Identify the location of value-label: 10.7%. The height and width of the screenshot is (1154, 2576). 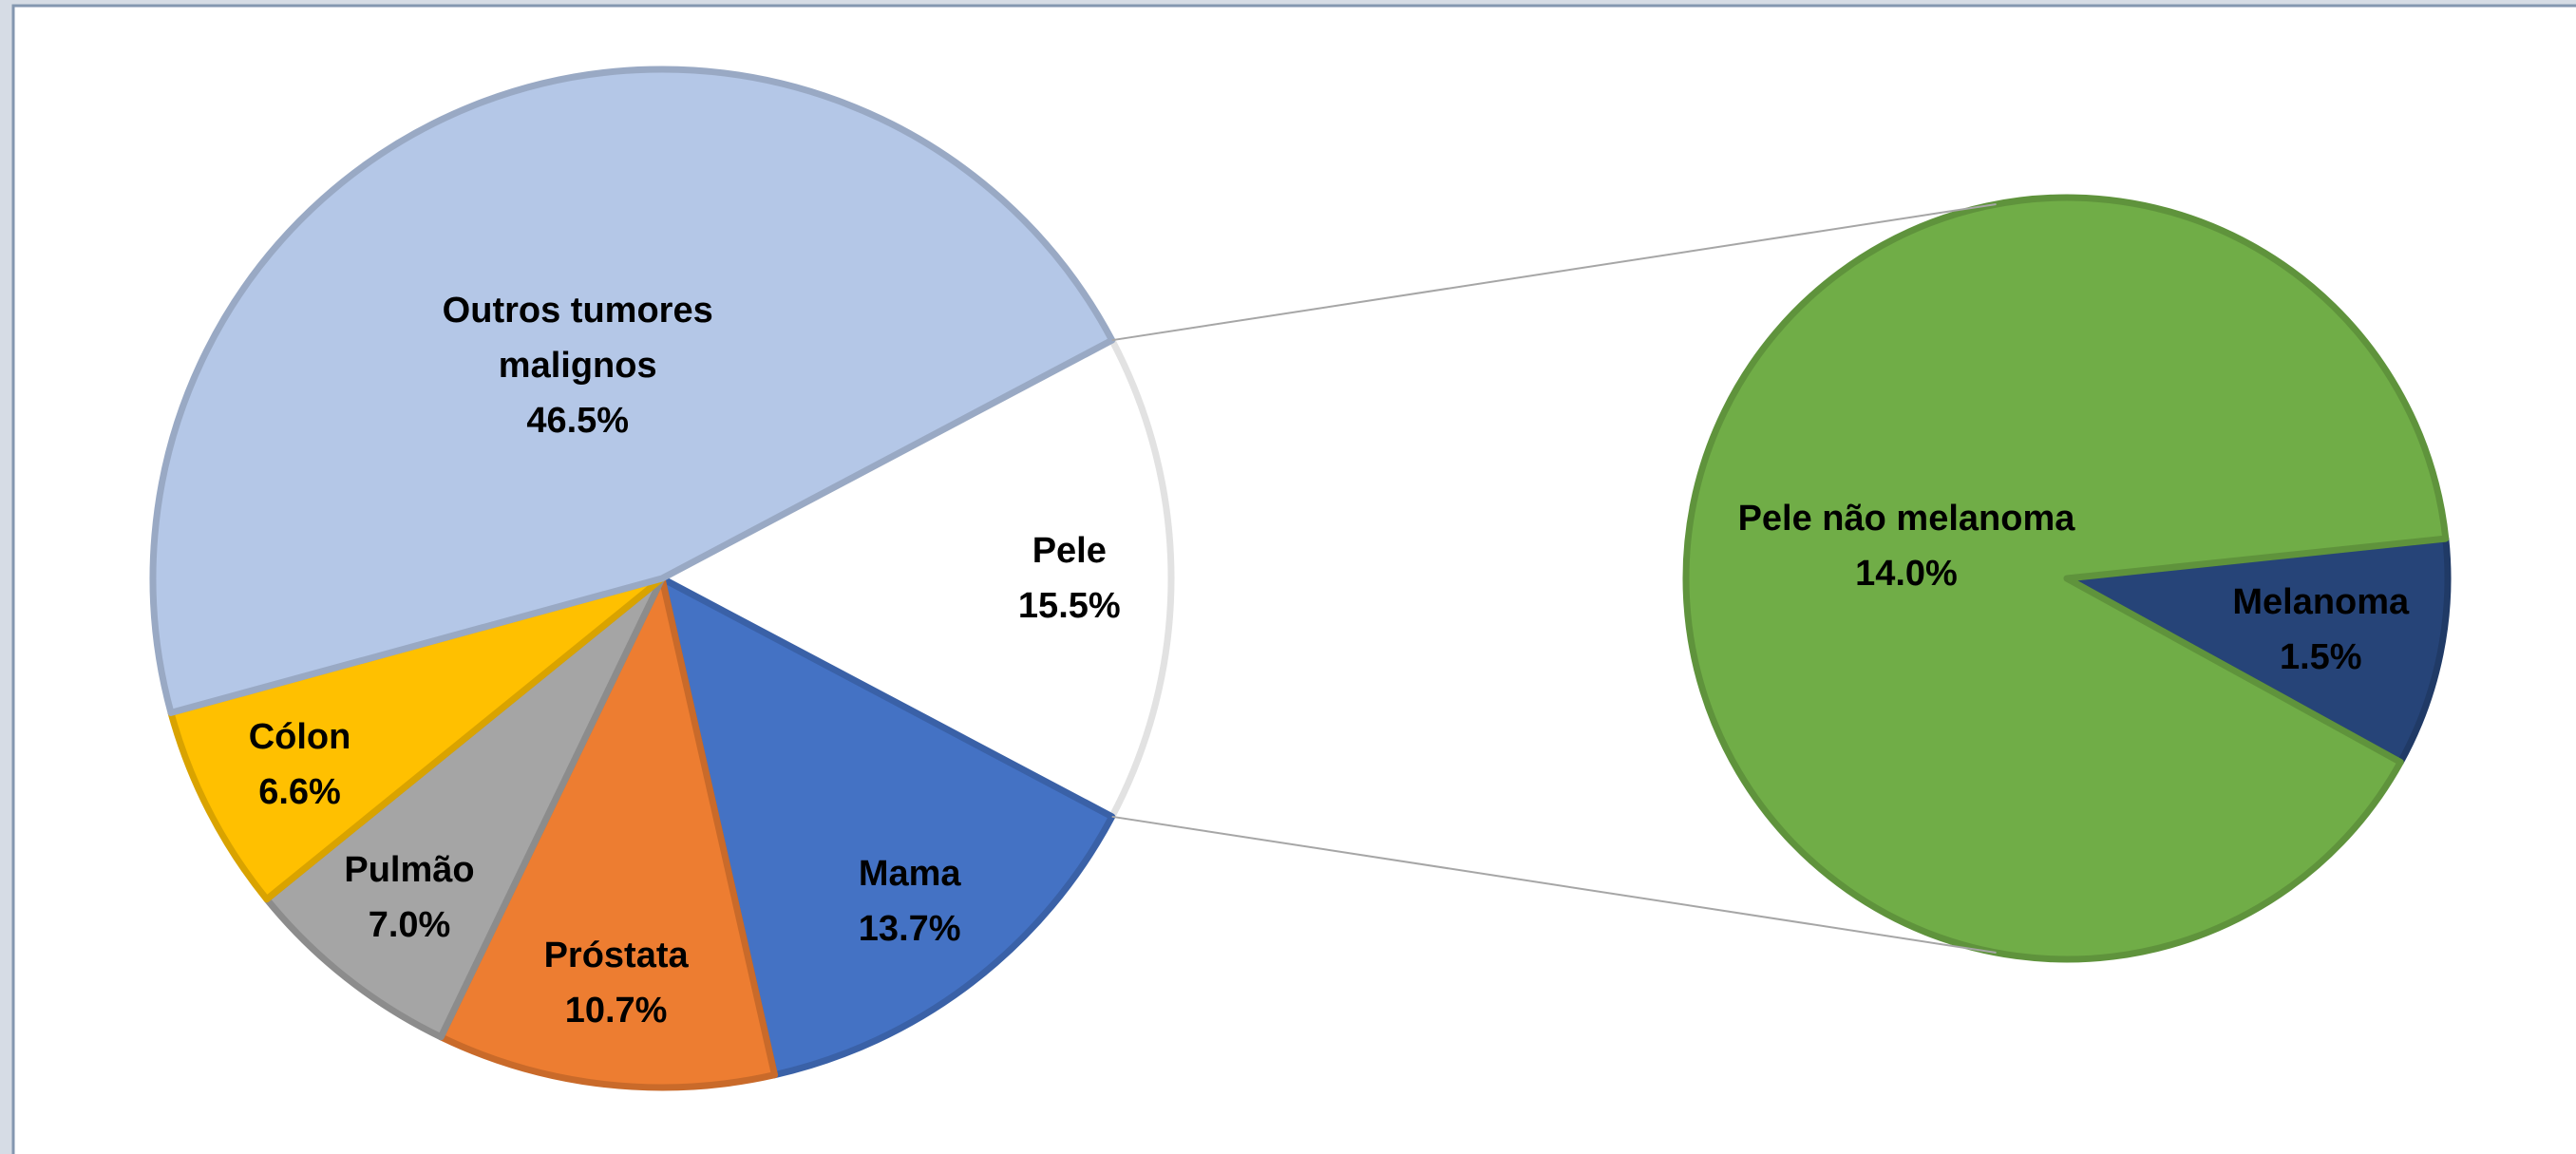
(616, 1011).